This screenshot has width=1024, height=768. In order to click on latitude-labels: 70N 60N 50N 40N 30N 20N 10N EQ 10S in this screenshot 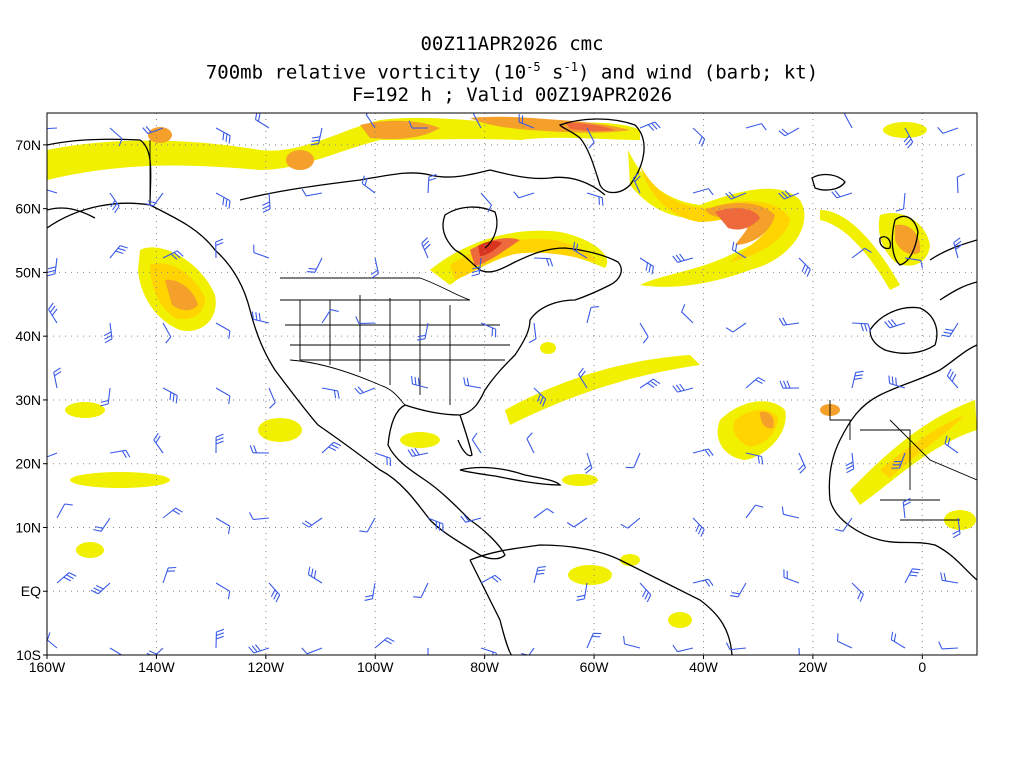, I will do `click(31, 400)`.